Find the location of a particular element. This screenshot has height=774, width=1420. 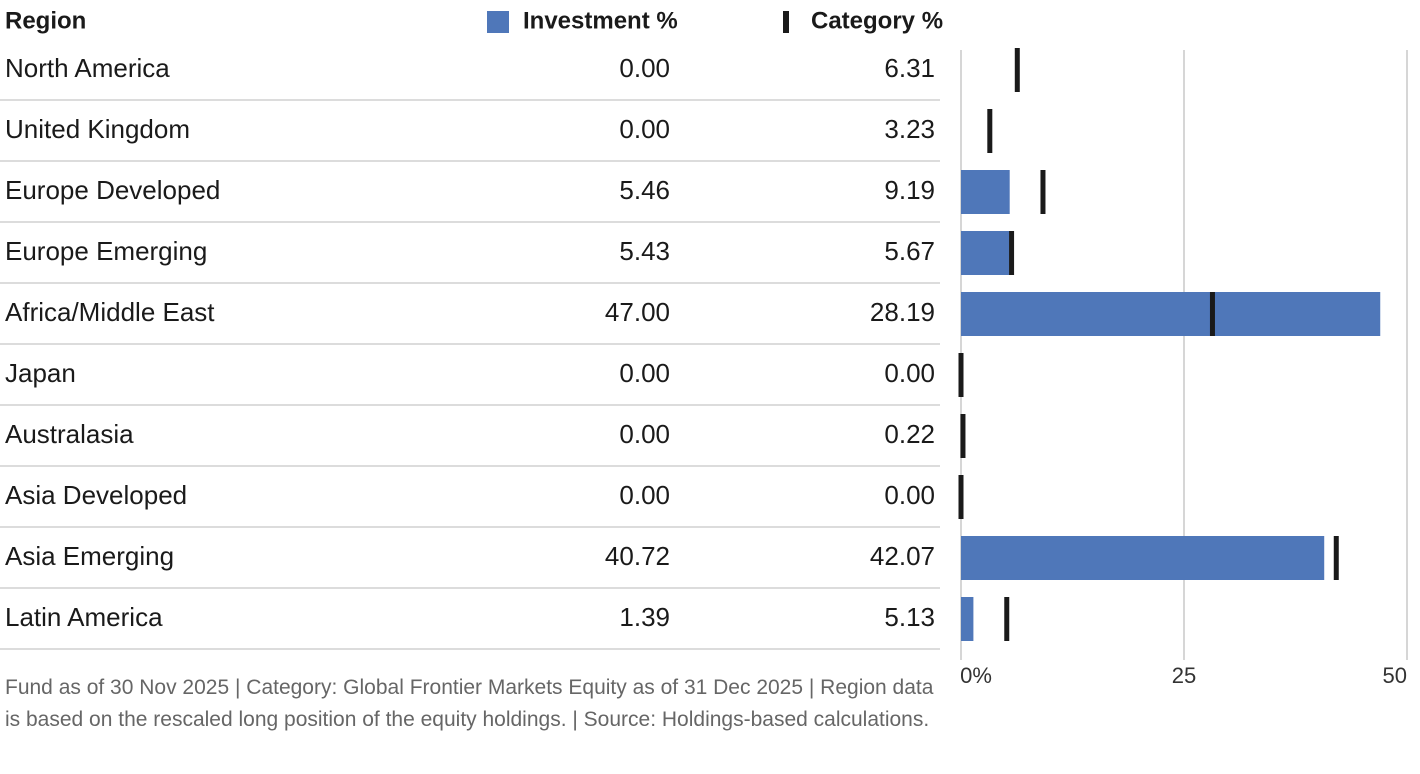

row-label: Asia Developed is located at coordinates (96, 495).